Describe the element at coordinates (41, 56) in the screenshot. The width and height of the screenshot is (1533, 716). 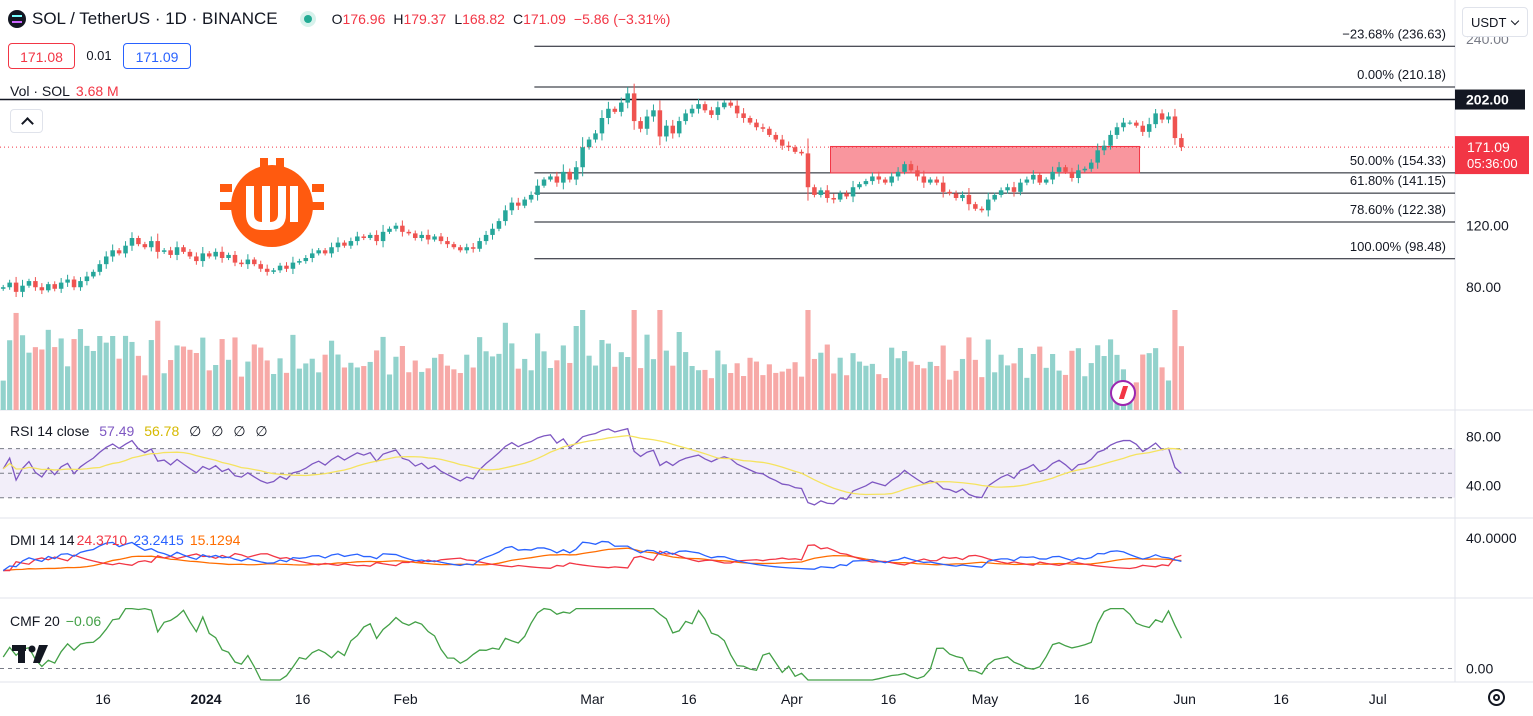
I see `sell-price-box: 171.08` at that location.